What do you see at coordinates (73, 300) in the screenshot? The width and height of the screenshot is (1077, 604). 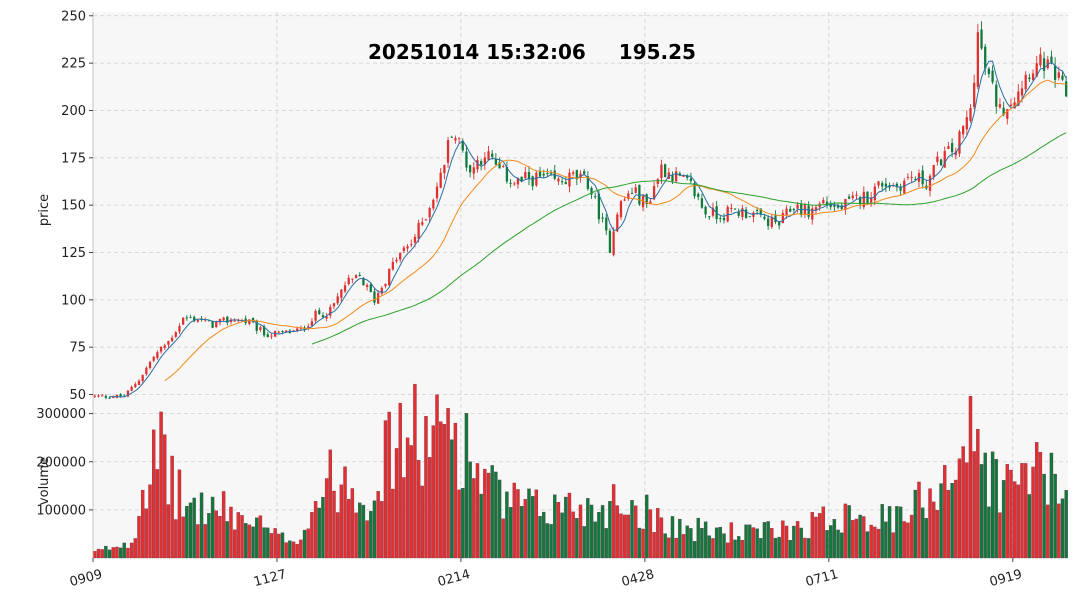 I see `price-tick-label: 100` at bounding box center [73, 300].